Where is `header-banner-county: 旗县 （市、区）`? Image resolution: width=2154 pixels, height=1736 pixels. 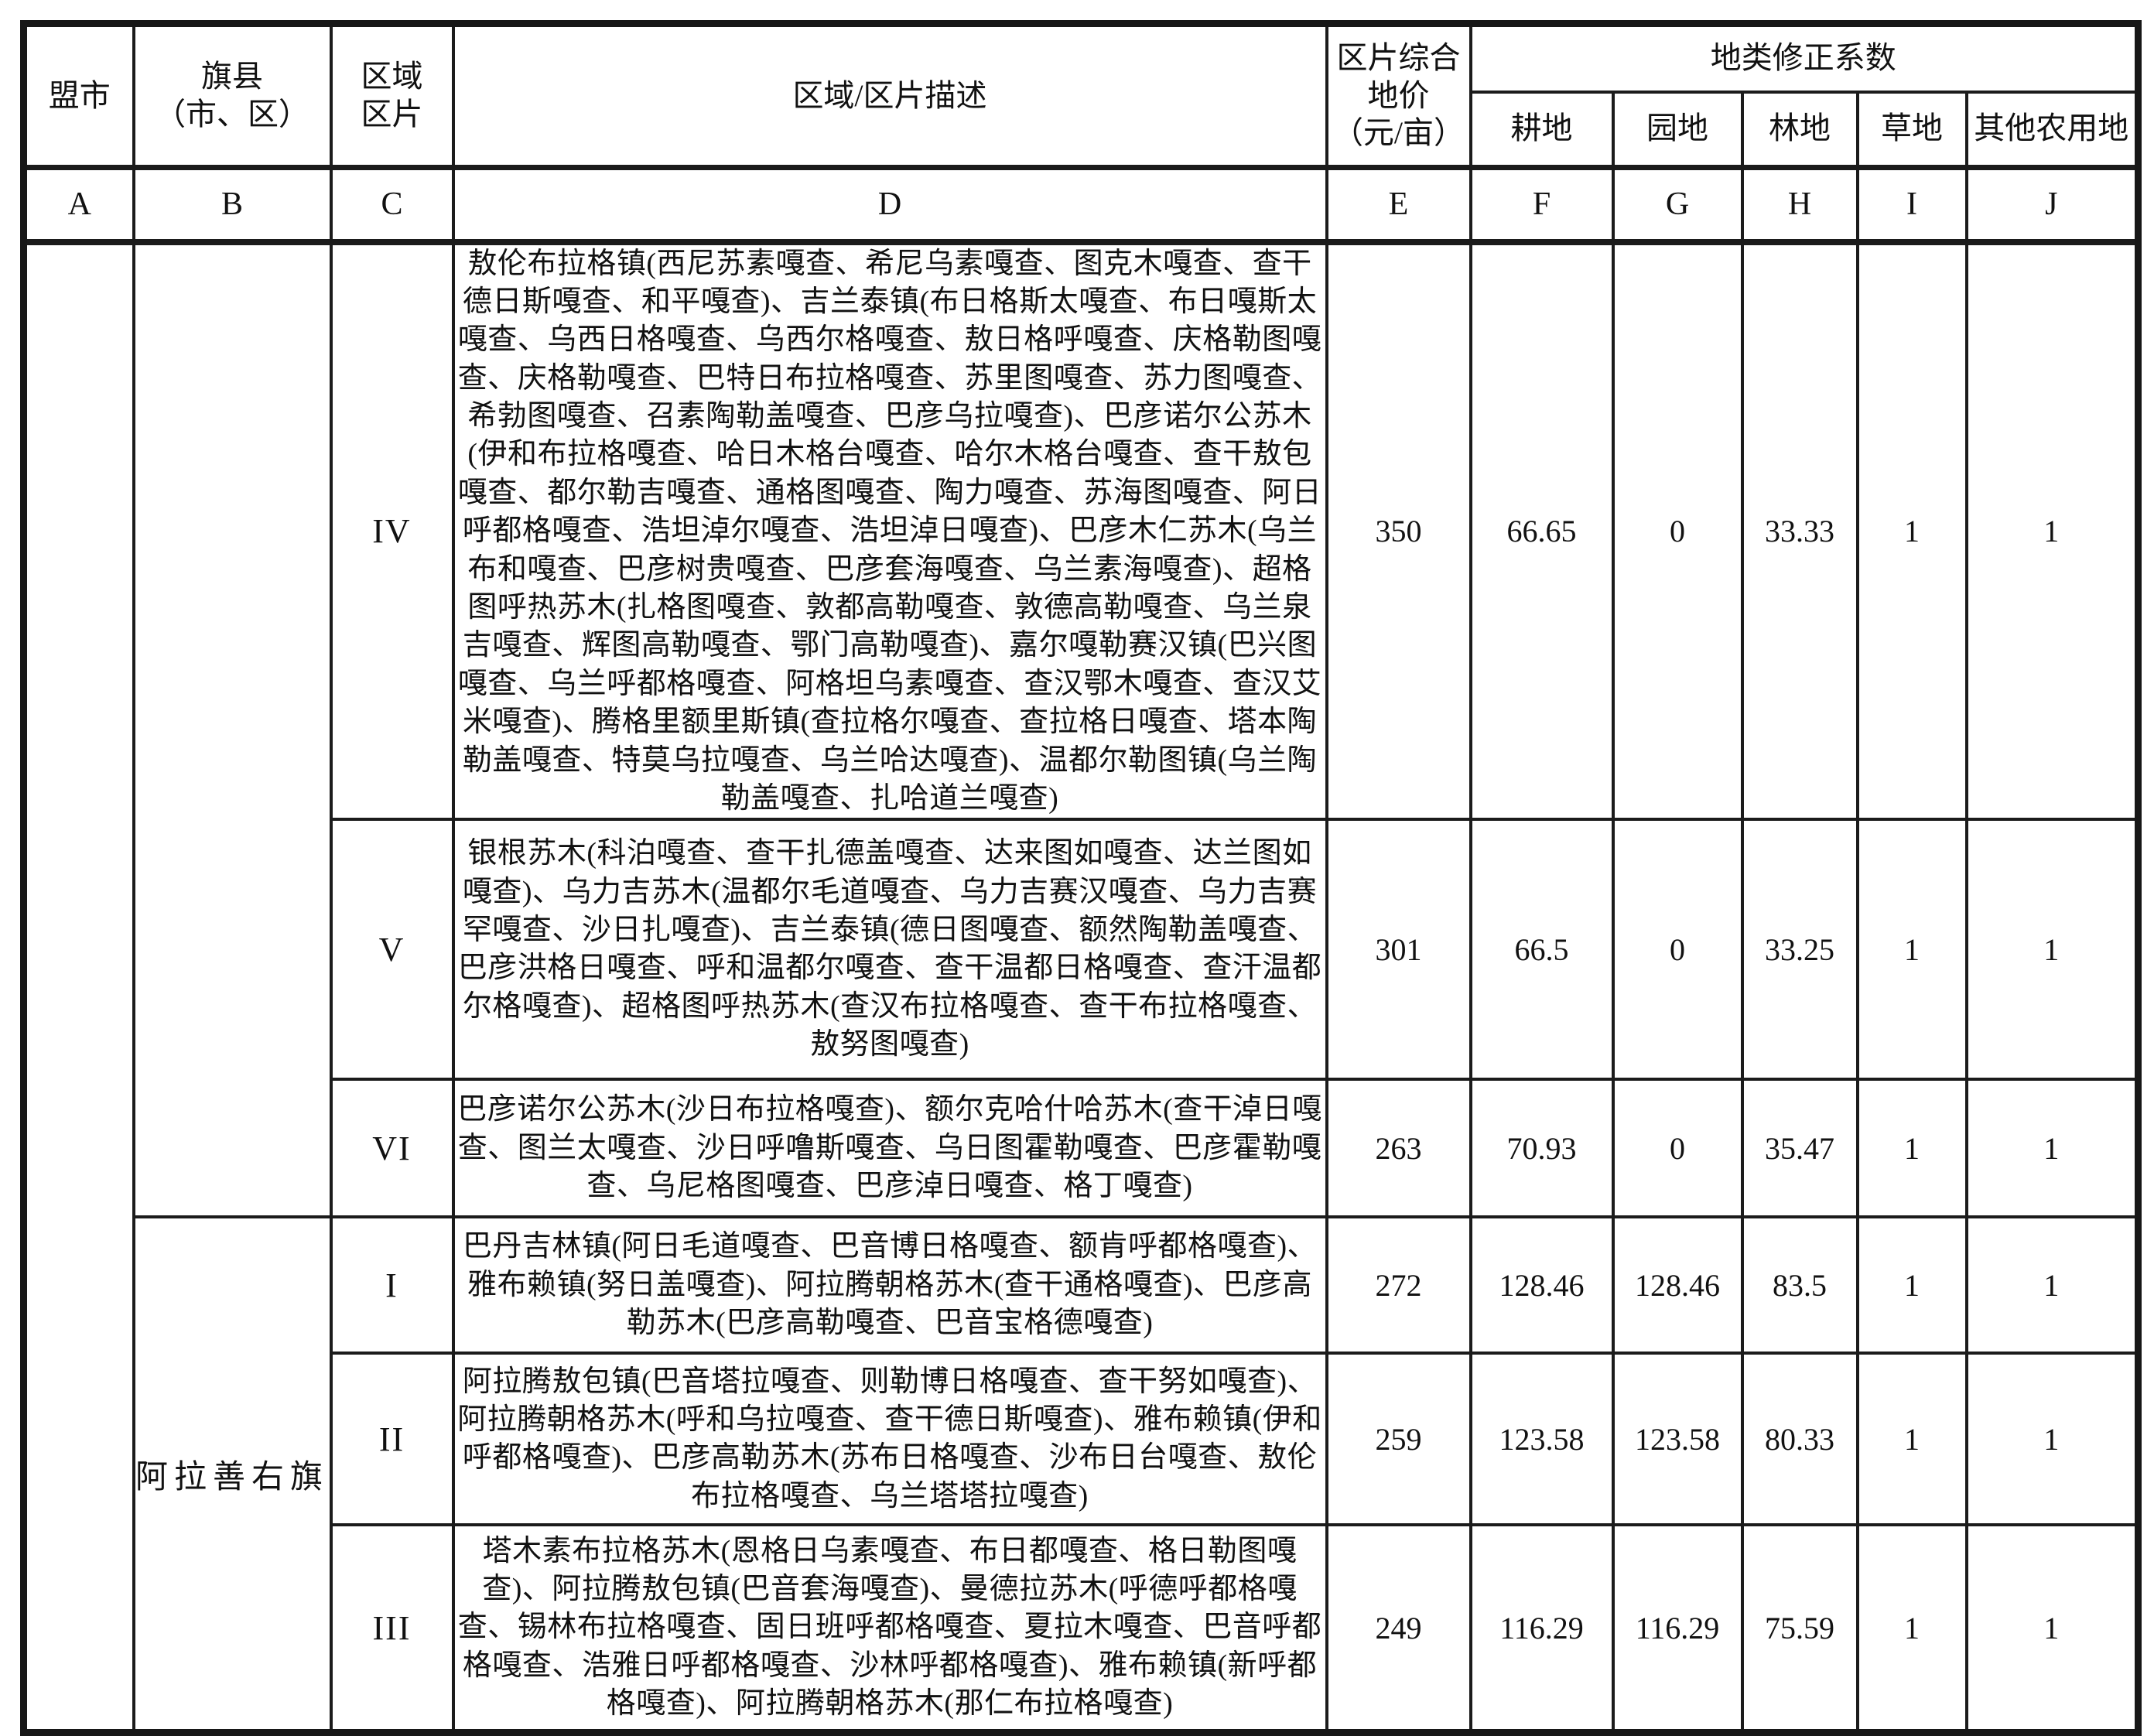
header-banner-county: 旗县 （市、区） is located at coordinates (232, 95).